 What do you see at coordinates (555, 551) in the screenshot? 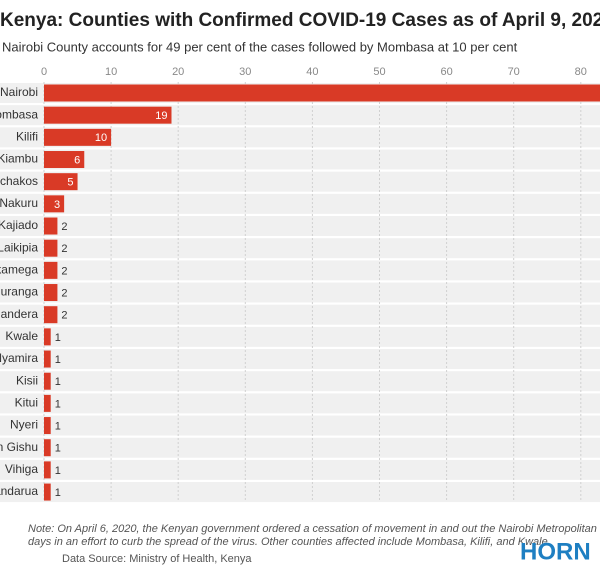
I see `logo: HORN` at bounding box center [555, 551].